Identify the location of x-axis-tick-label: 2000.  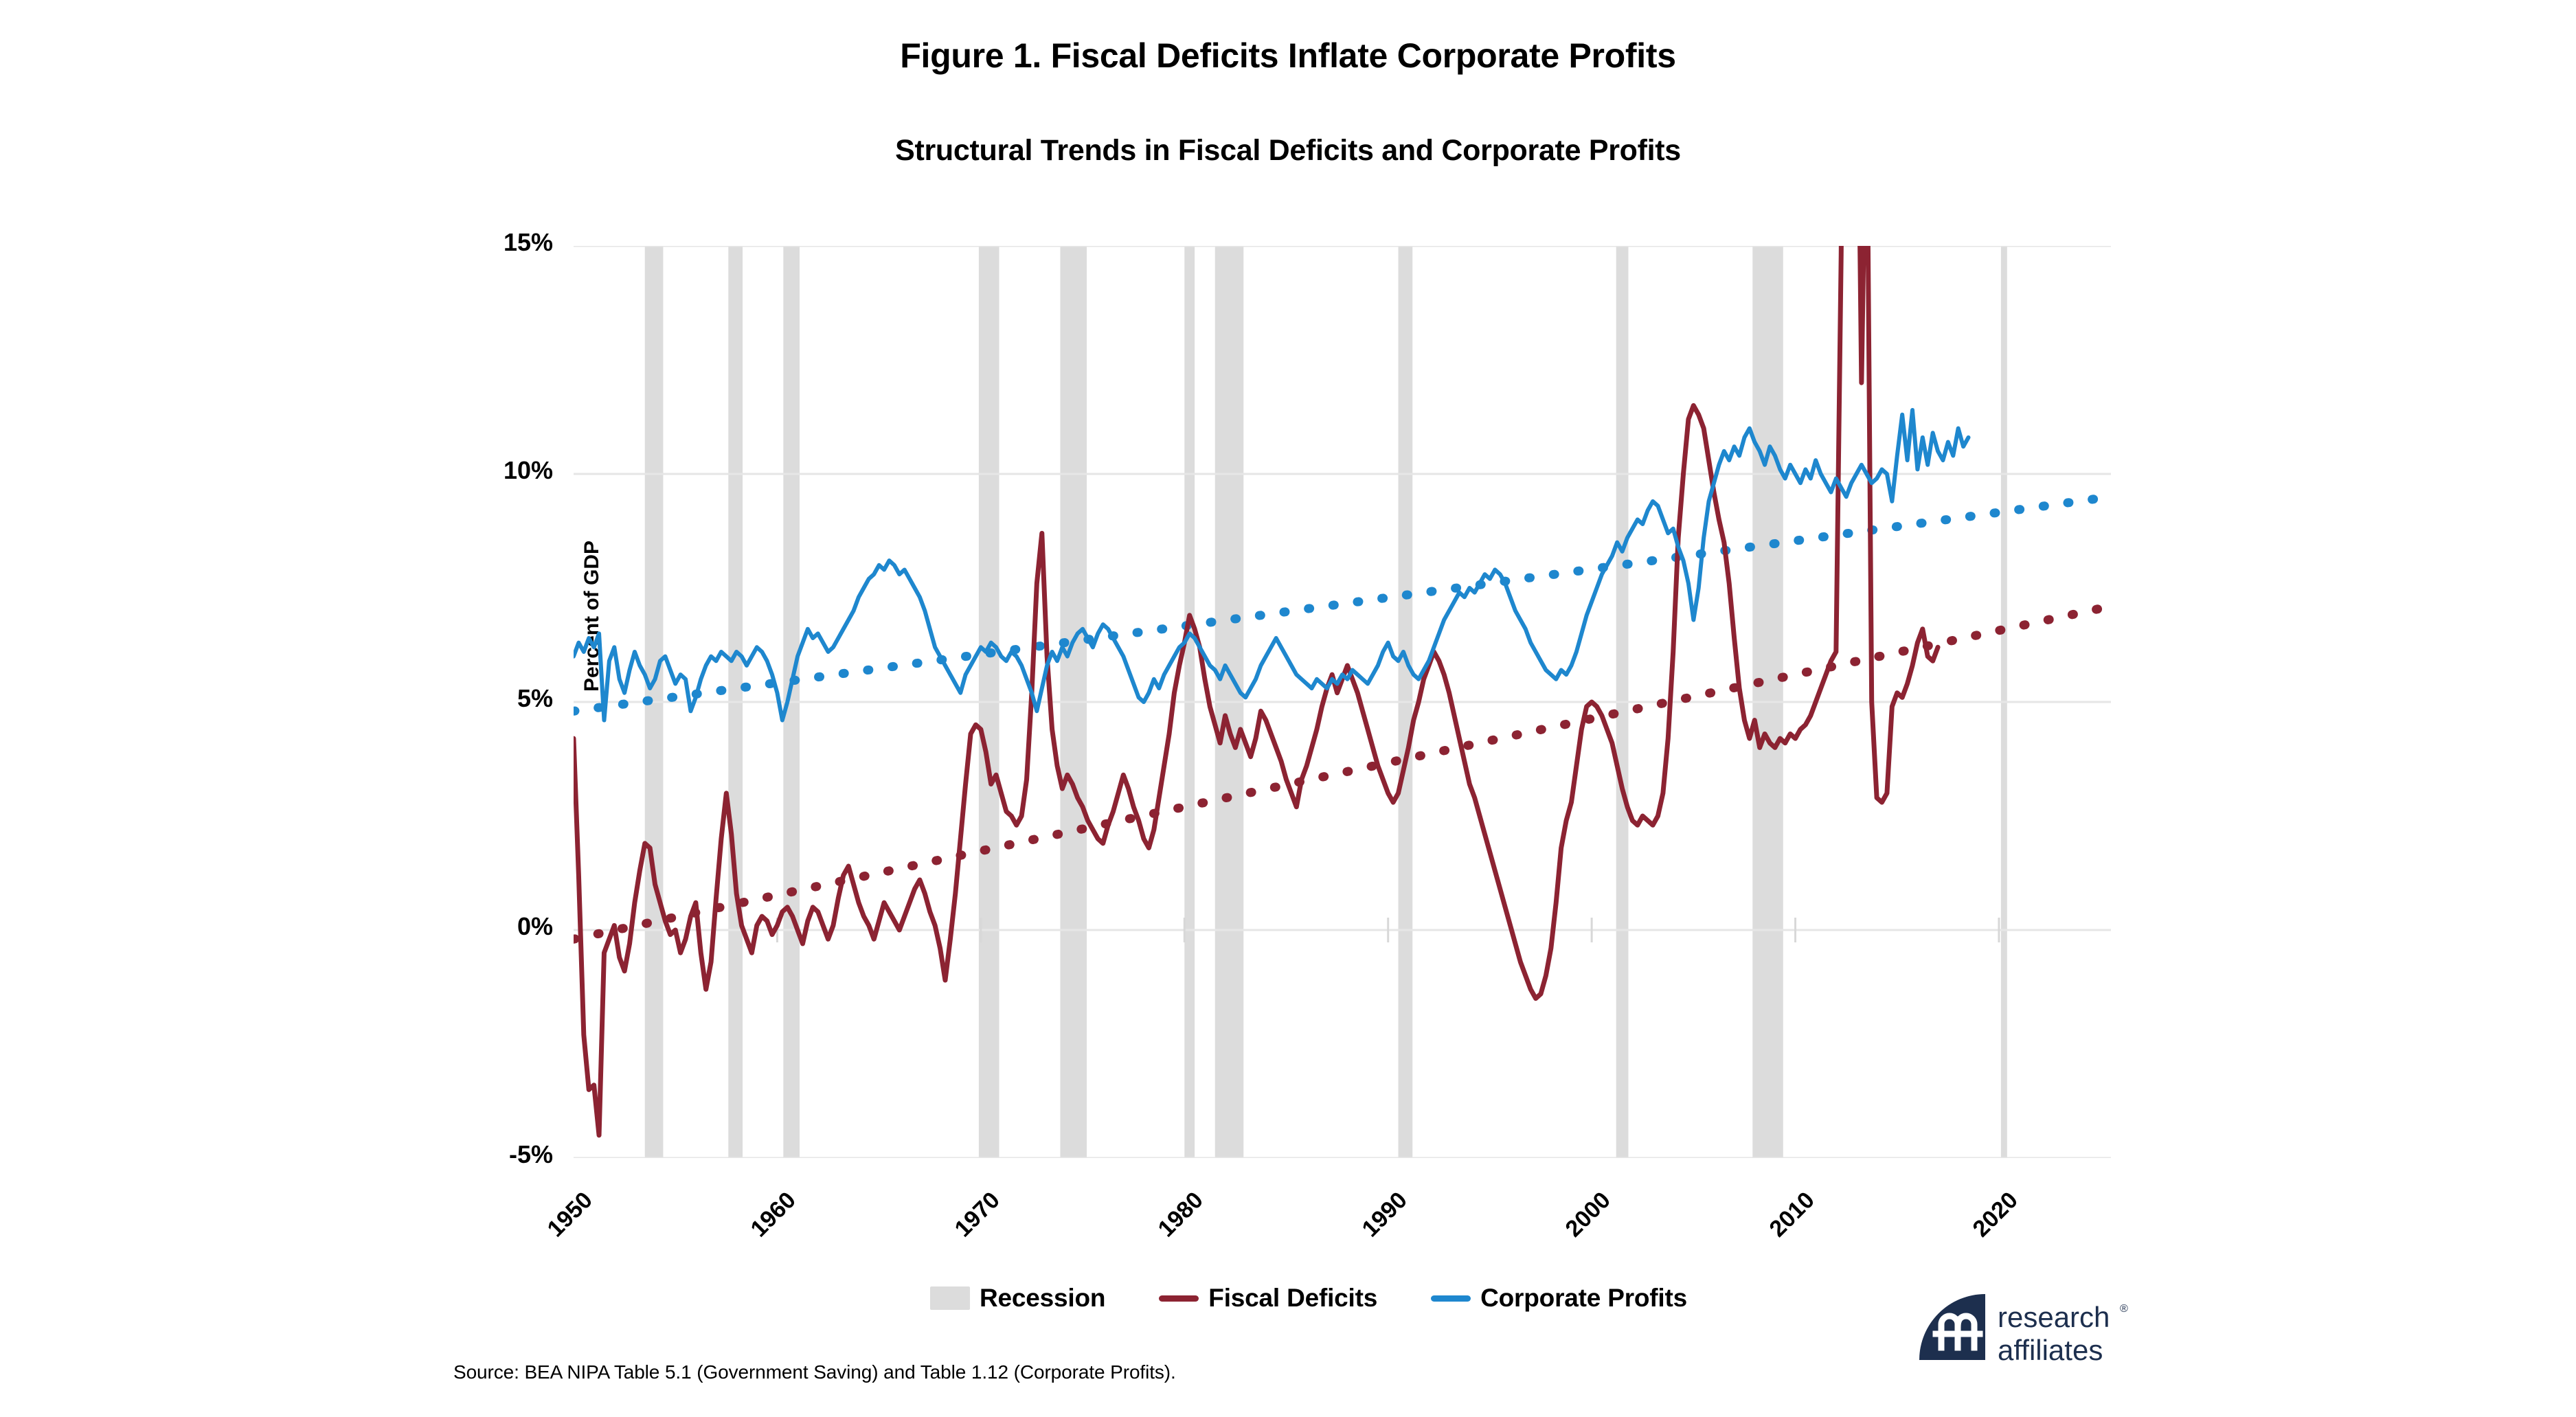
(1588, 1215).